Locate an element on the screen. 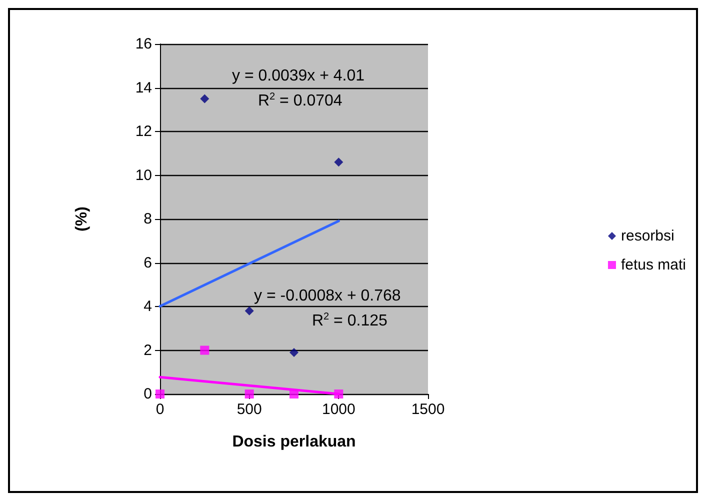 The height and width of the screenshot is (503, 710). x-tick-label: 1500 is located at coordinates (428, 409).